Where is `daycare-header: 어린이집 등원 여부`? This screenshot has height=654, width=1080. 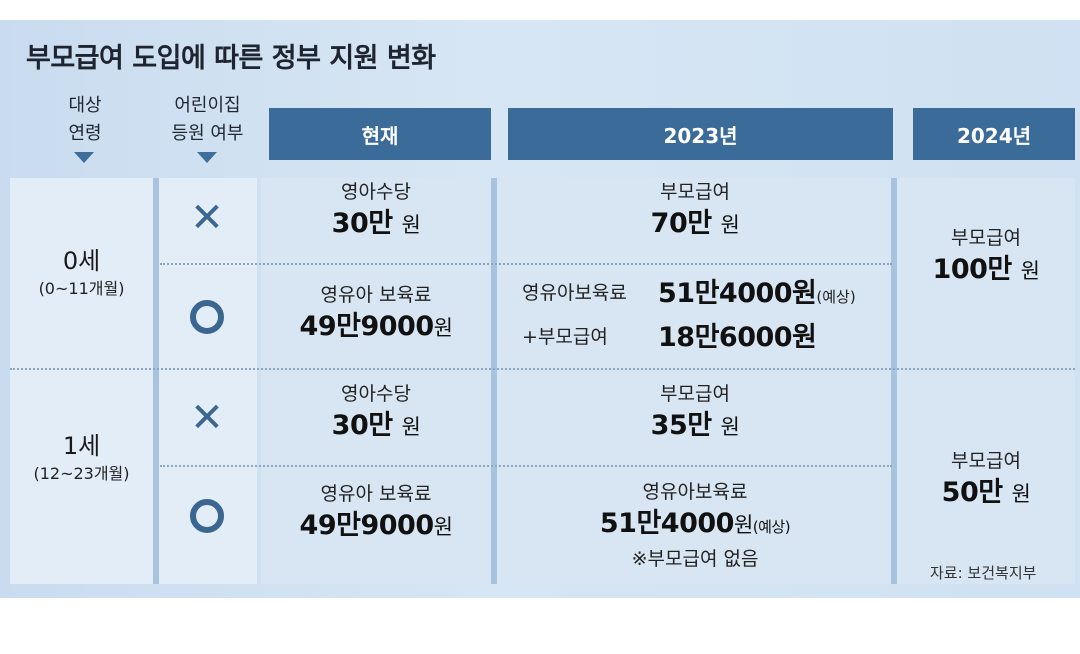
daycare-header: 어린이집 등원 여부 is located at coordinates (207, 120).